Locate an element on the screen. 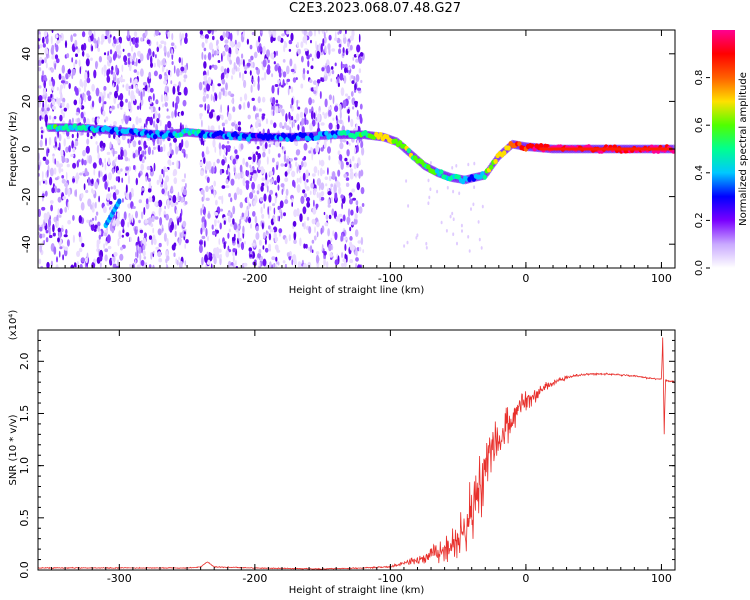  x-tick-label: -300 is located at coordinates (119, 278).